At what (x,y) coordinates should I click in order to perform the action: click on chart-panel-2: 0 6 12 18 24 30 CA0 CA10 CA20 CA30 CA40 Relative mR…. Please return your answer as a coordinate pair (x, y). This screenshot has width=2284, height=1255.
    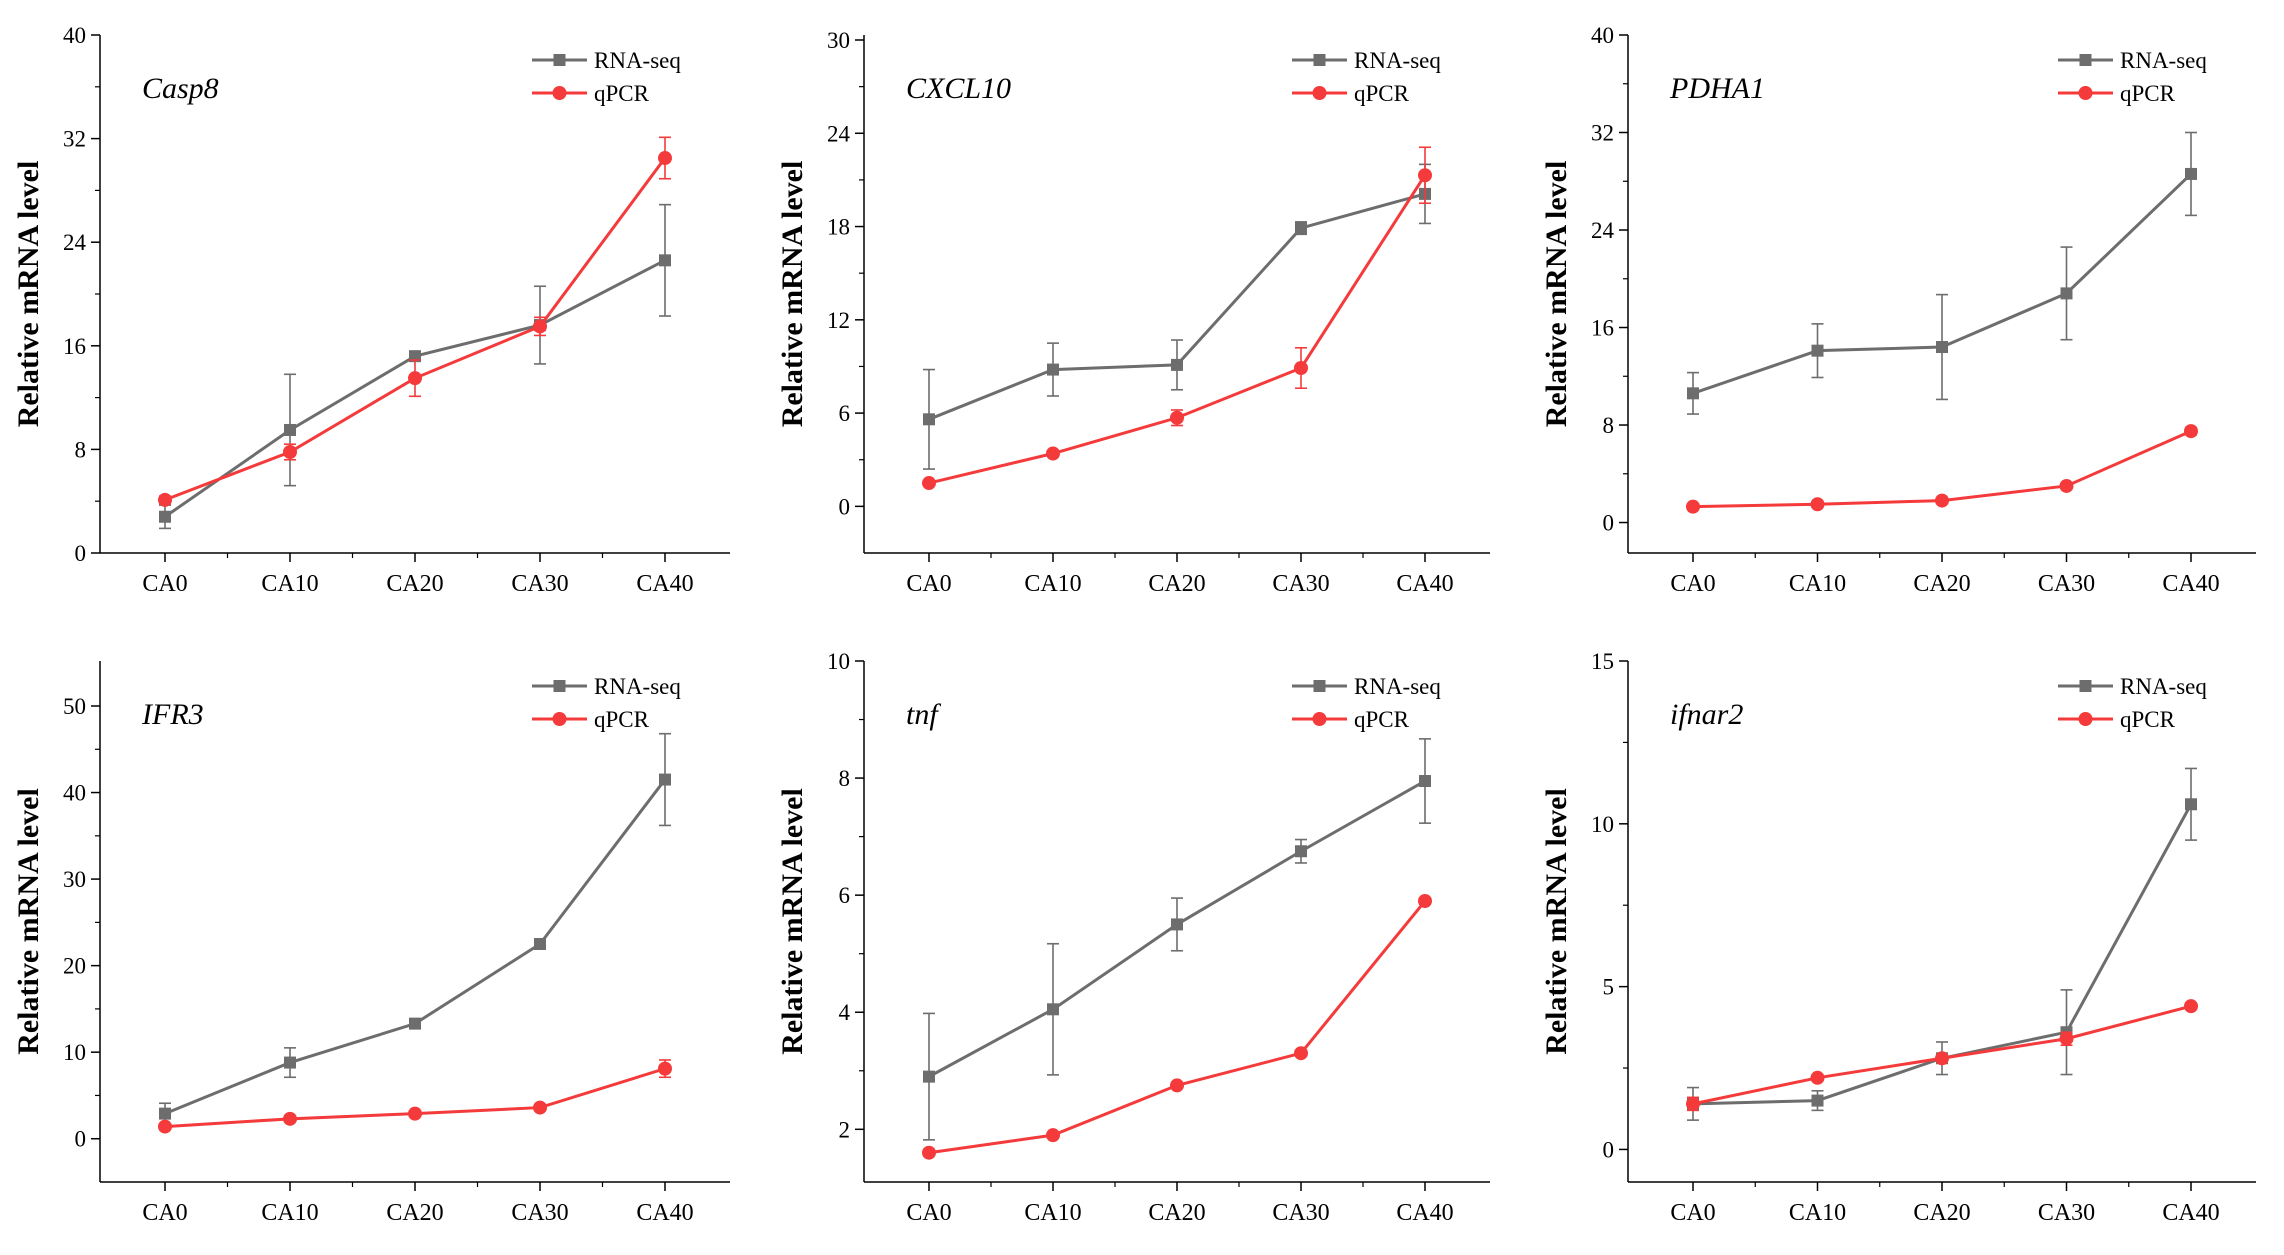
    Looking at the image, I should click on (1133, 312).